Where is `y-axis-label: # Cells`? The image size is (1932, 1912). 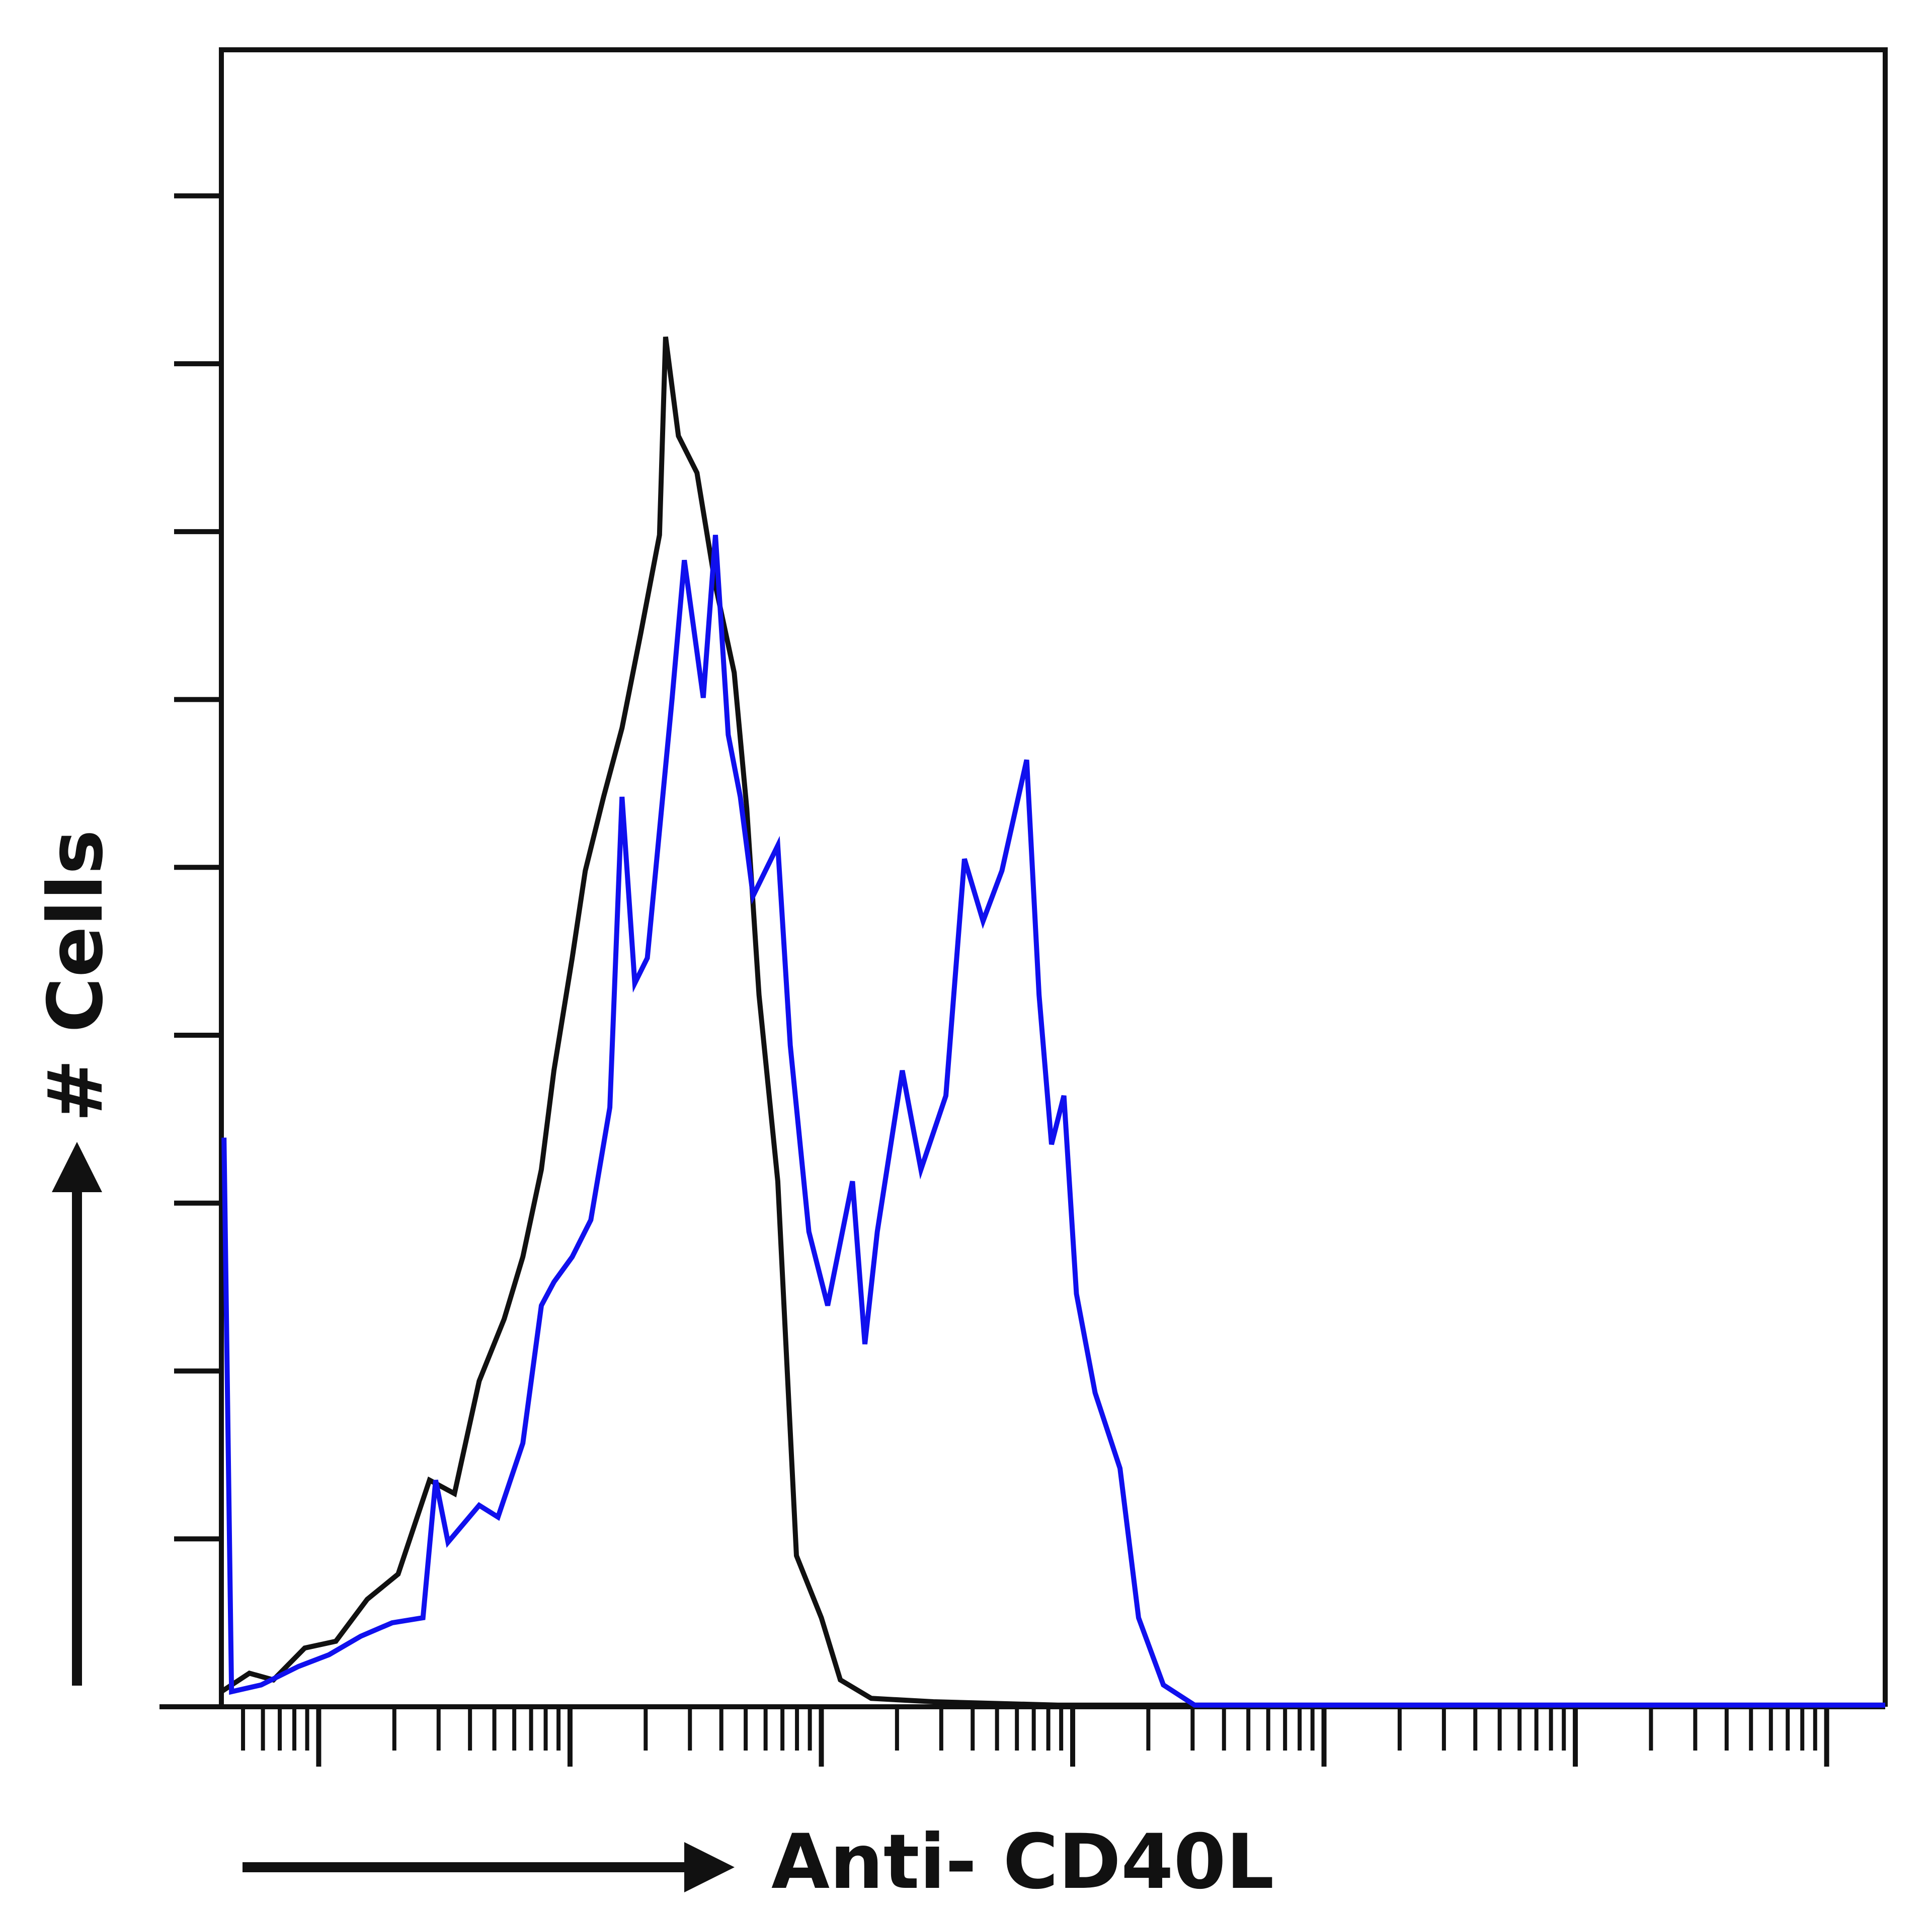
y-axis-label: # Cells is located at coordinates (76, 975).